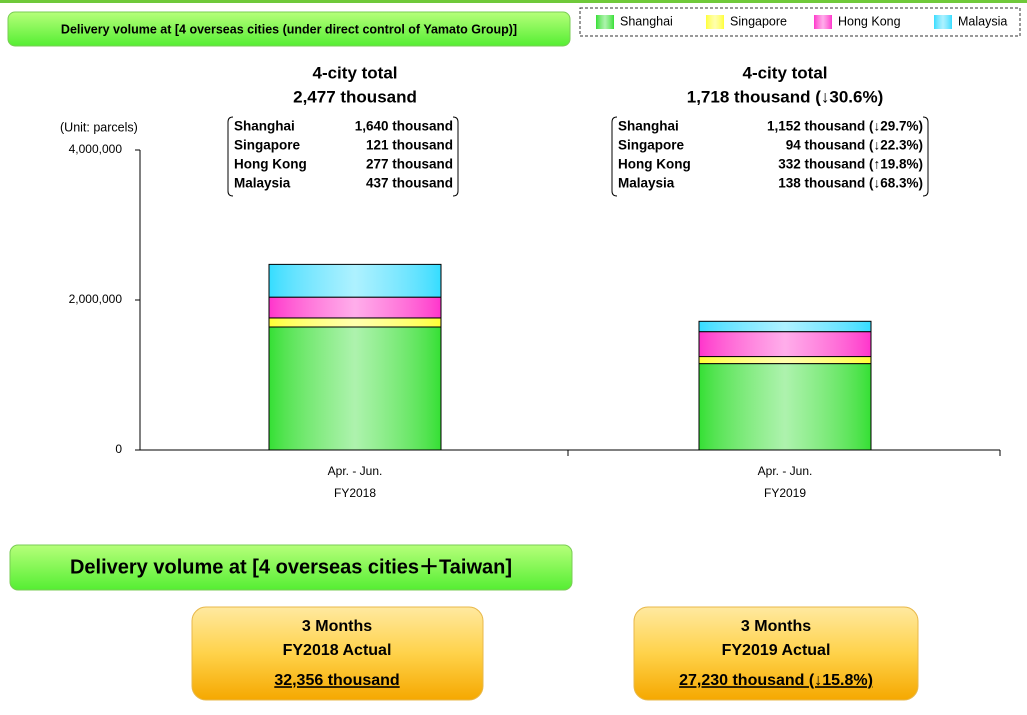 The image size is (1027, 715). I want to click on y-axis-label: (Unit: parcels), so click(99, 127).